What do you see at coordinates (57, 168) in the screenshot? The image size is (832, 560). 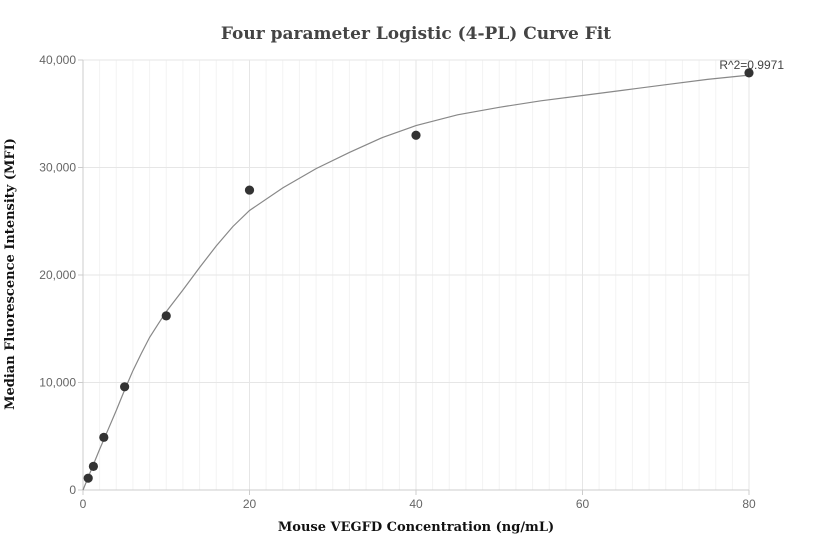 I see `y-tick-label: 30,000` at bounding box center [57, 168].